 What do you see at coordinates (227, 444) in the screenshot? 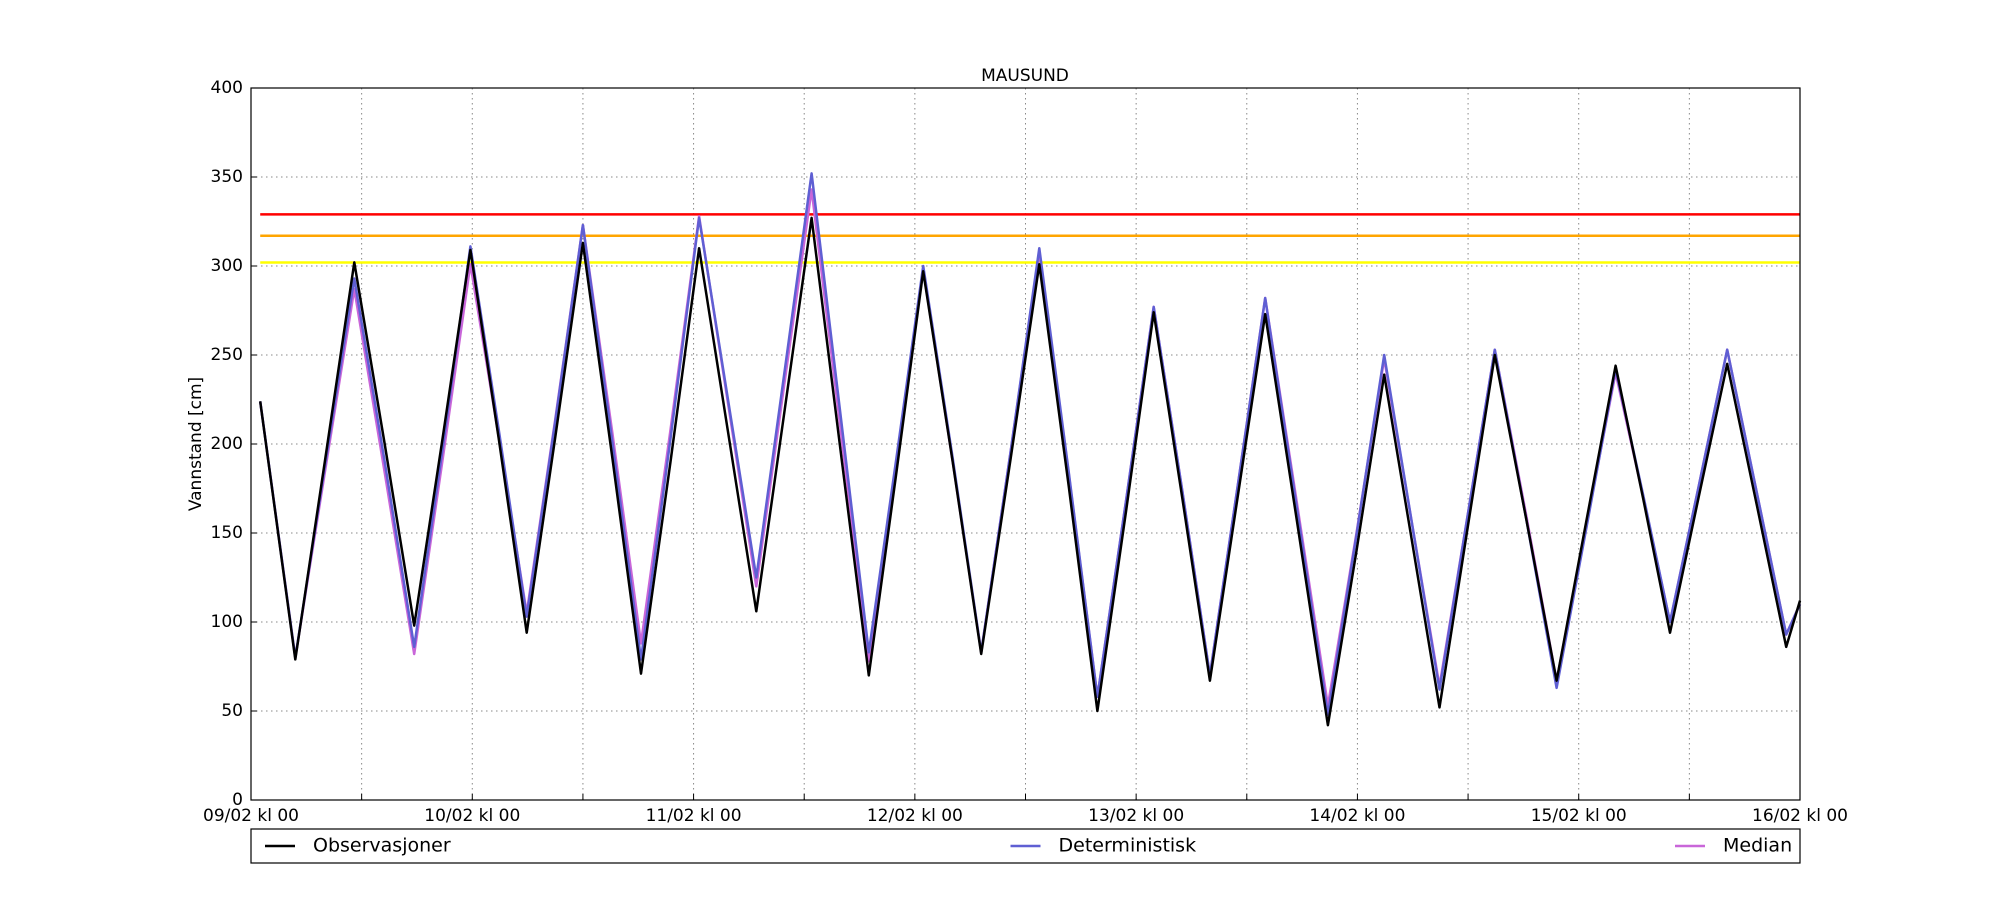
I see `y-tick-label: 200` at bounding box center [227, 444].